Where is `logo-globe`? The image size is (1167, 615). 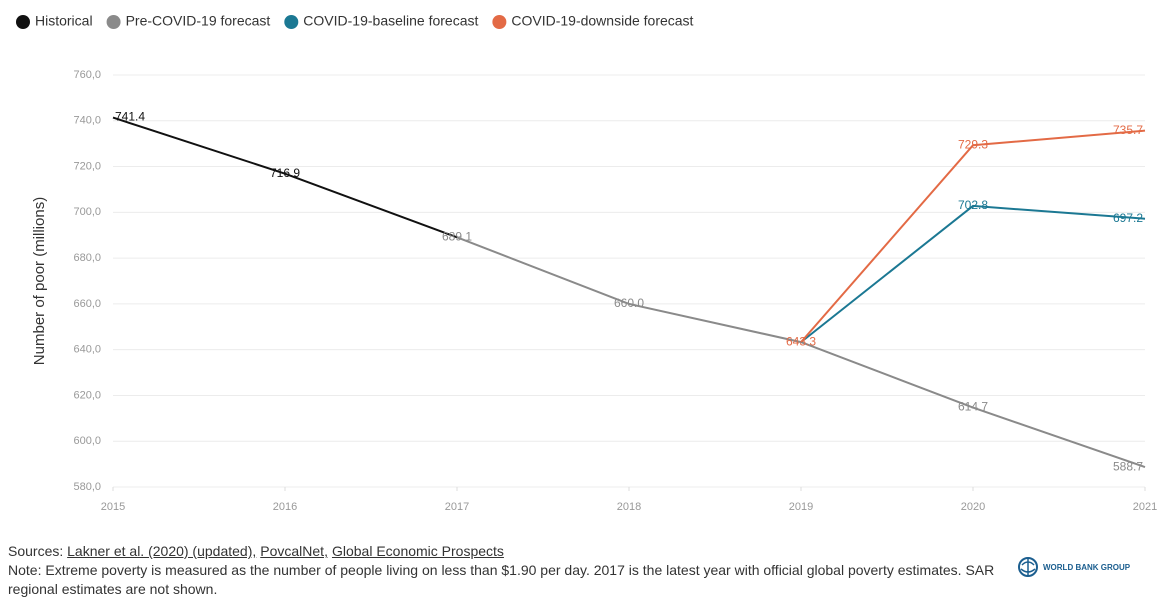 logo-globe is located at coordinates (1028, 567).